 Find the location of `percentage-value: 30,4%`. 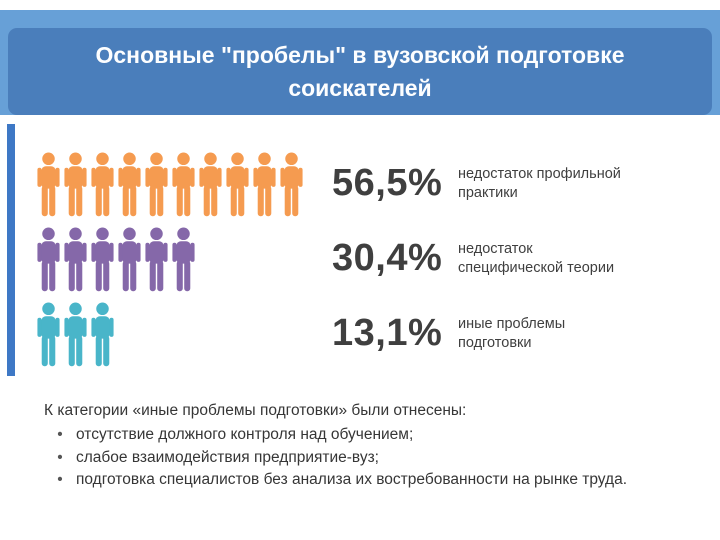

percentage-value: 30,4% is located at coordinates (387, 258).